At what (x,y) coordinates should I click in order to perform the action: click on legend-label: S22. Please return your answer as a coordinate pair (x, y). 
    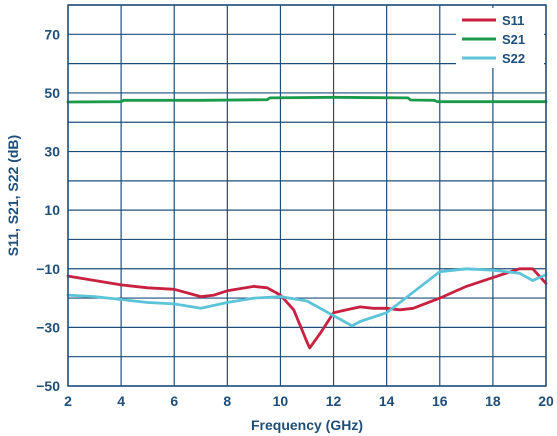
    Looking at the image, I should click on (513, 58).